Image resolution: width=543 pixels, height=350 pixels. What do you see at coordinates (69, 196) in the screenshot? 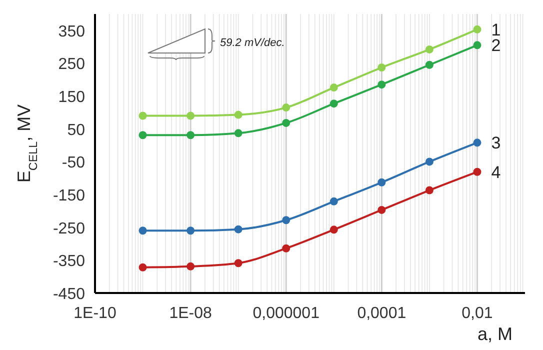
I see `y-tick-label: -150` at bounding box center [69, 196].